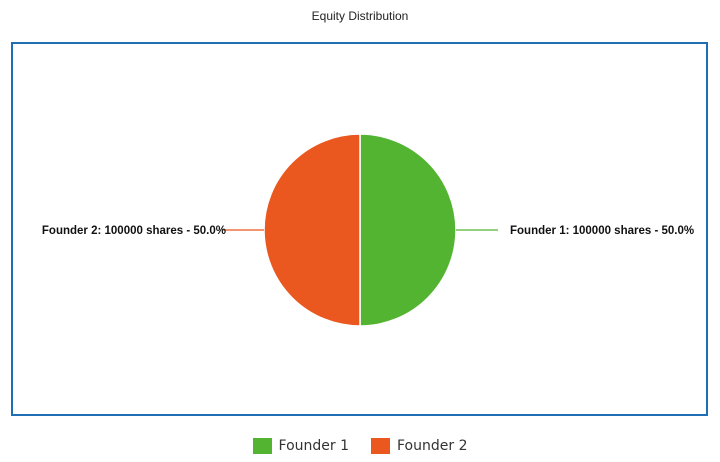 Image resolution: width=720 pixels, height=462 pixels. I want to click on chart-title: Equity Distribution, so click(360, 16).